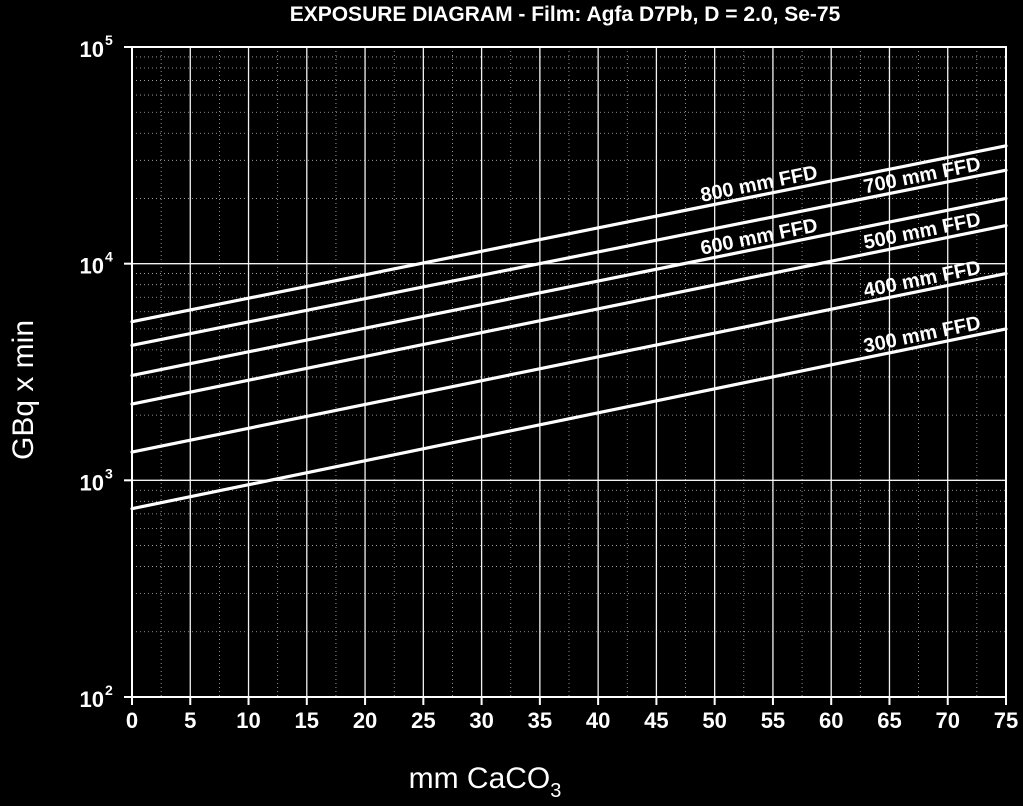 This screenshot has height=806, width=1023. Describe the element at coordinates (773, 720) in the screenshot. I see `x-tick-label: 55` at that location.